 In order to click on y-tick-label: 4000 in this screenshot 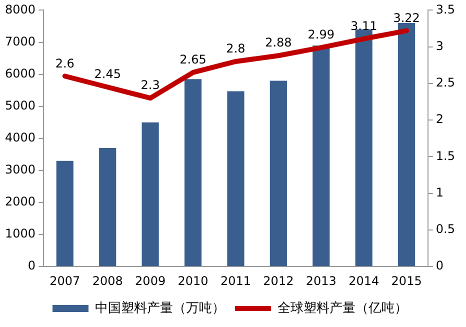, I will do `click(20, 137)`.